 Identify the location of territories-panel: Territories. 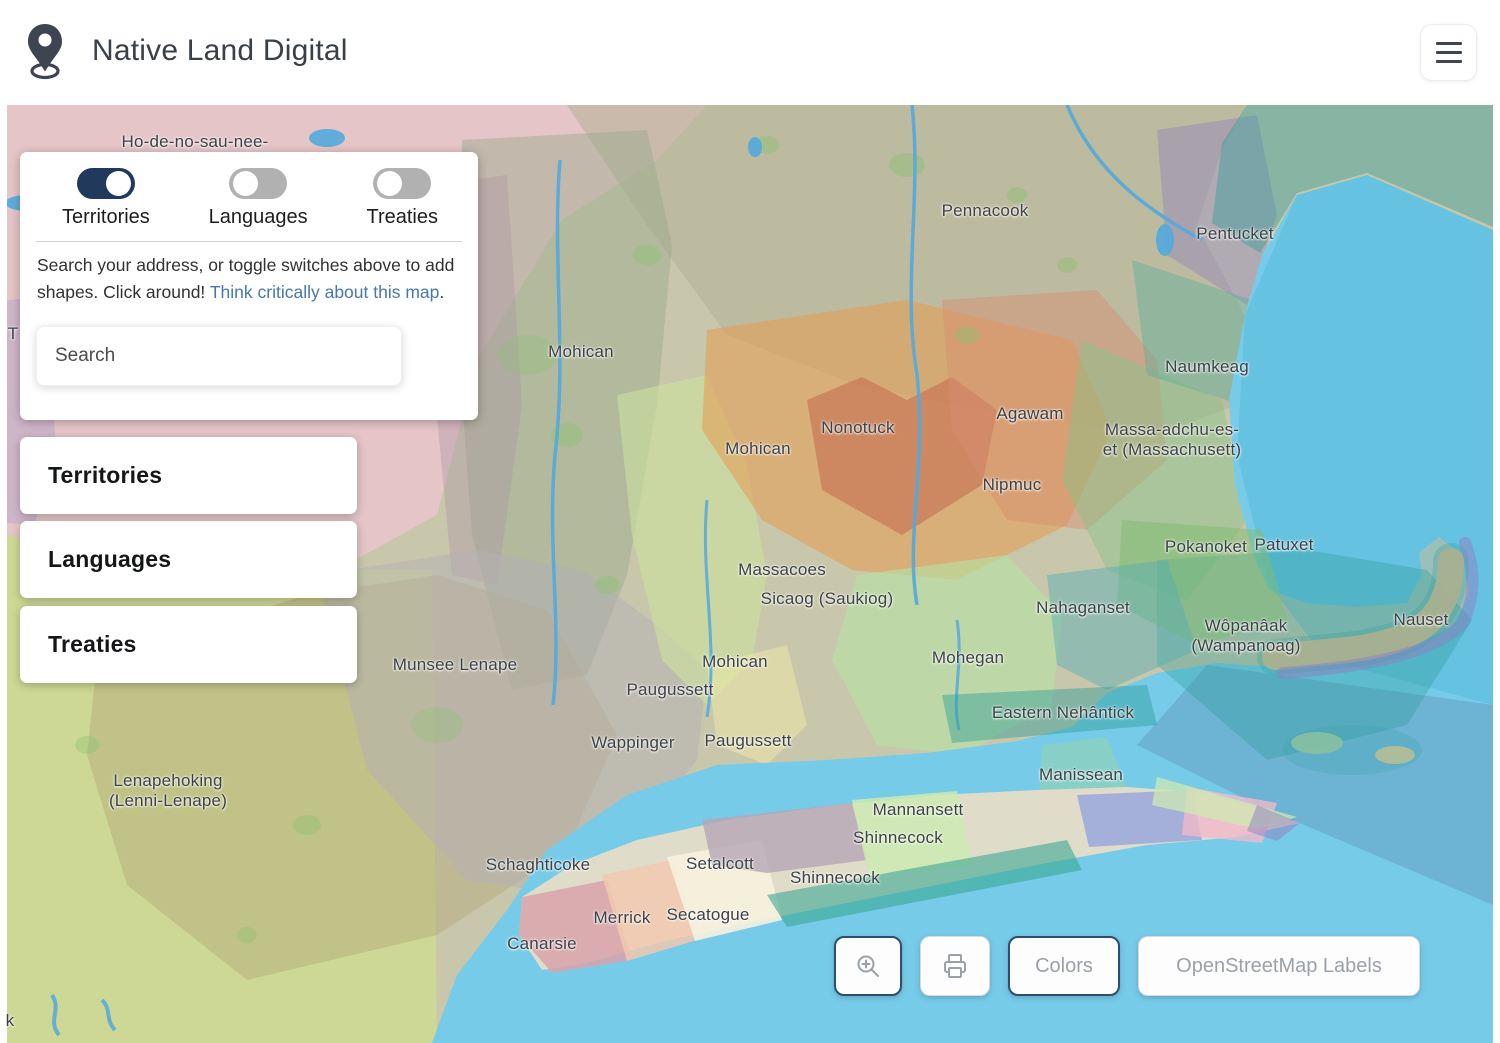
(188, 475).